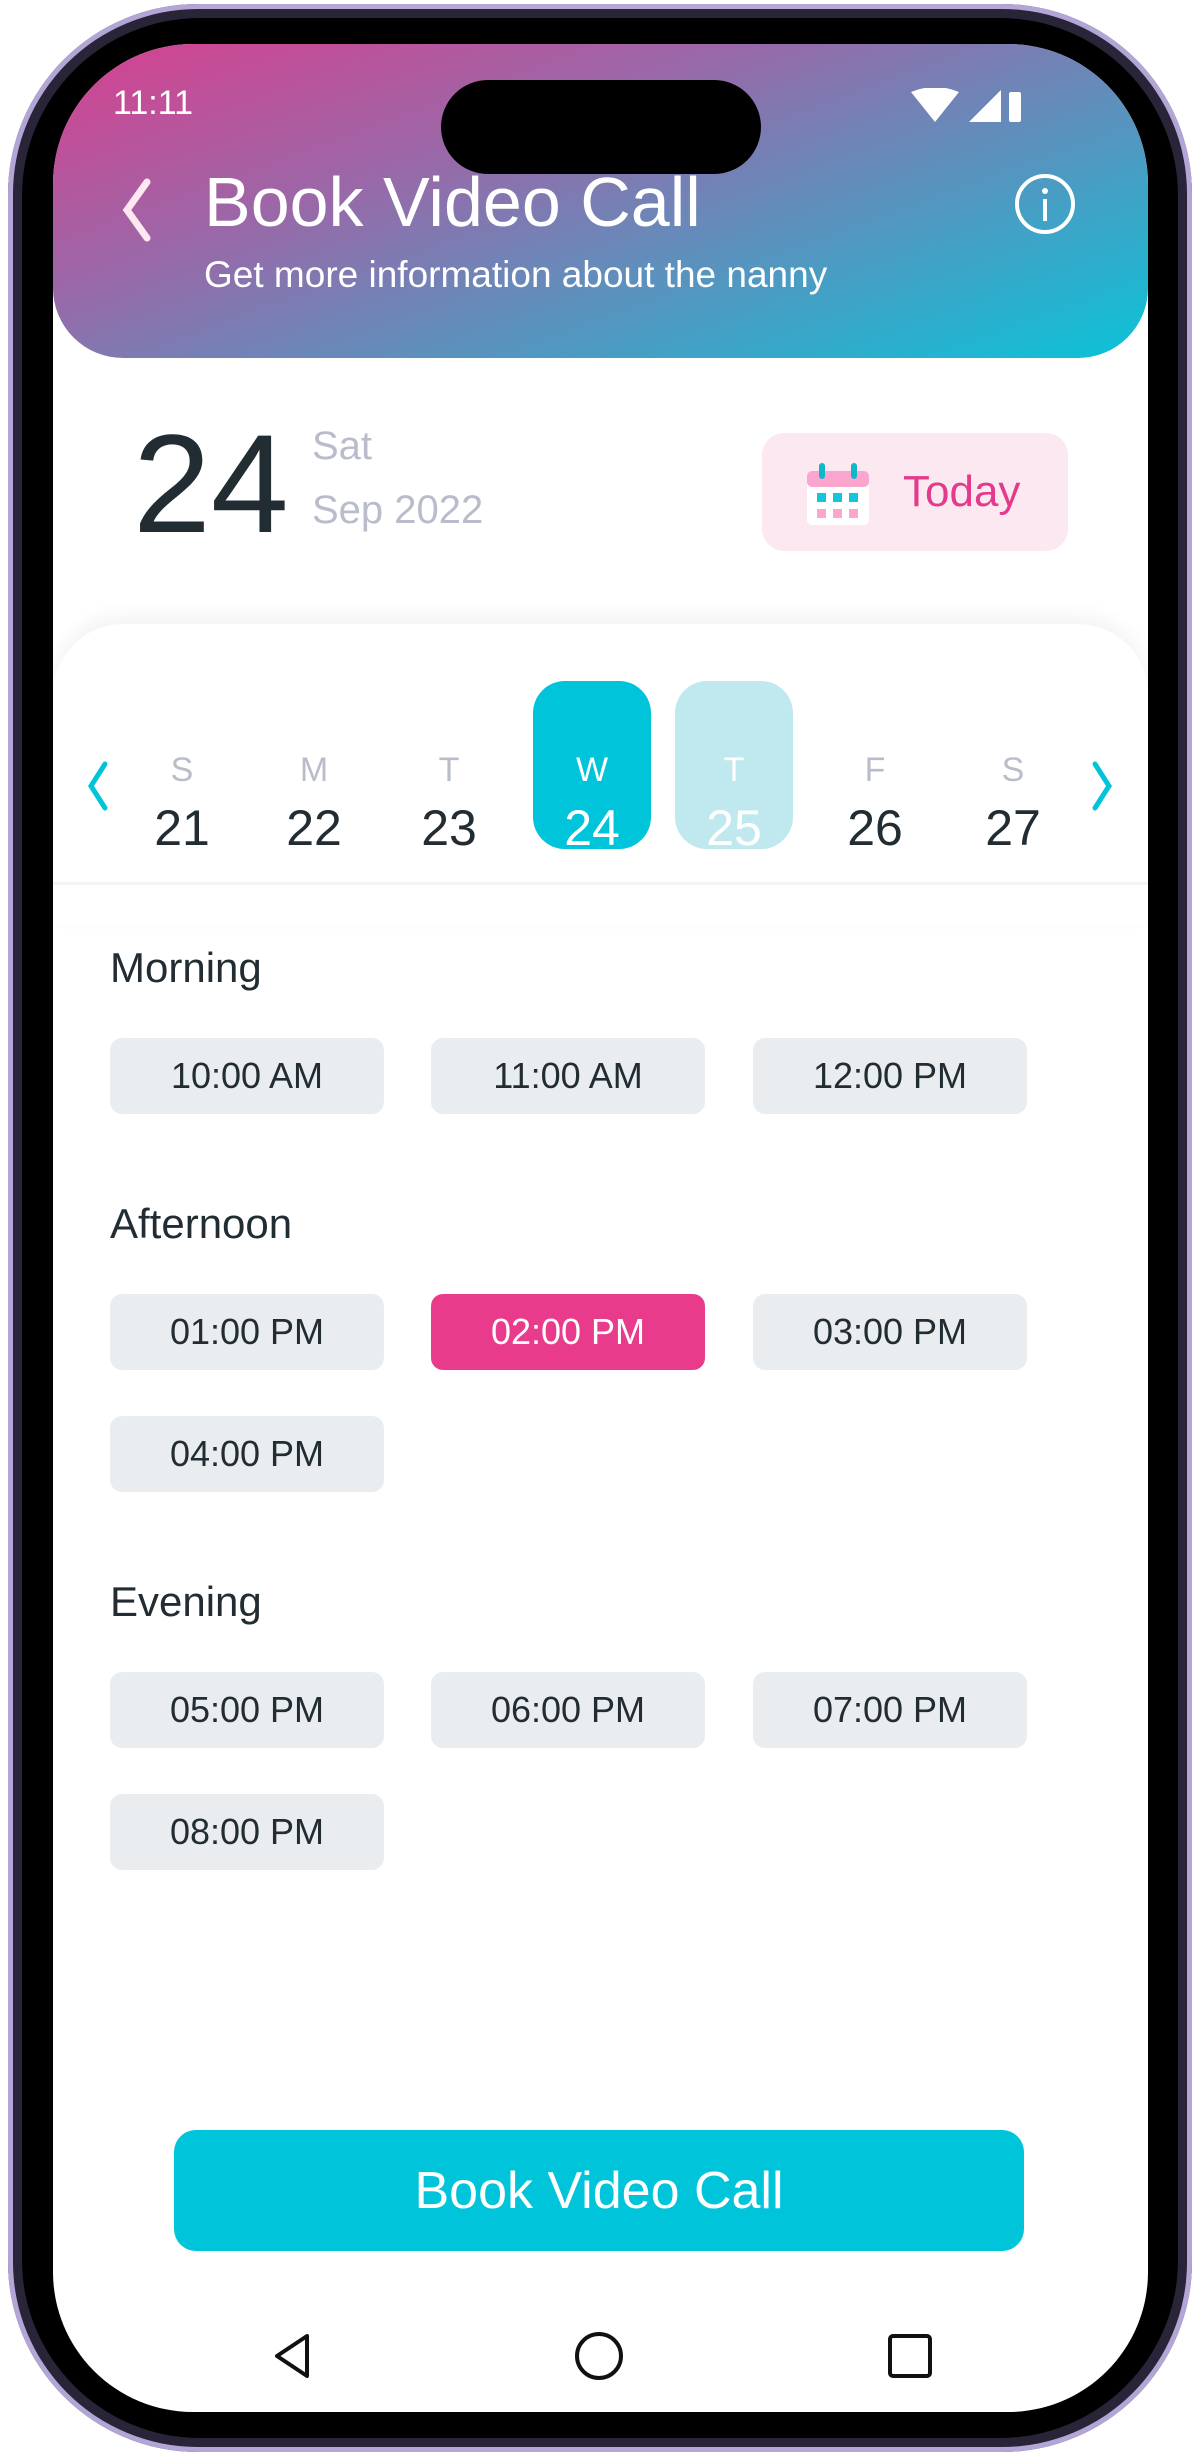  I want to click on day-number: 21, so click(182, 828).